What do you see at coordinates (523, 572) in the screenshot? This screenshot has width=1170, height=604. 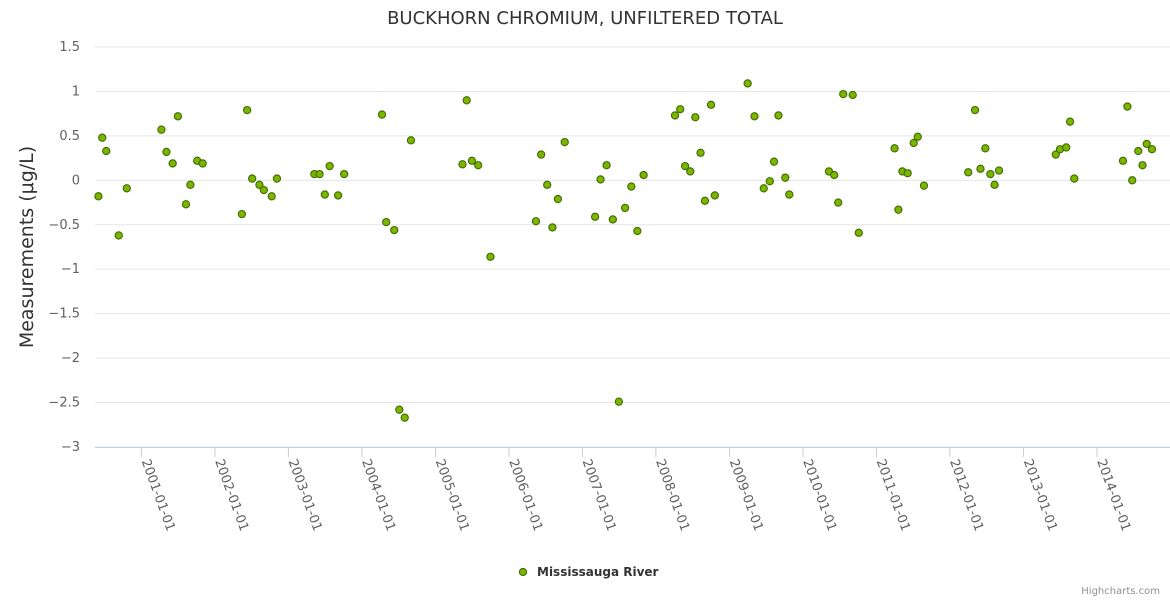 I see `legend-marker` at bounding box center [523, 572].